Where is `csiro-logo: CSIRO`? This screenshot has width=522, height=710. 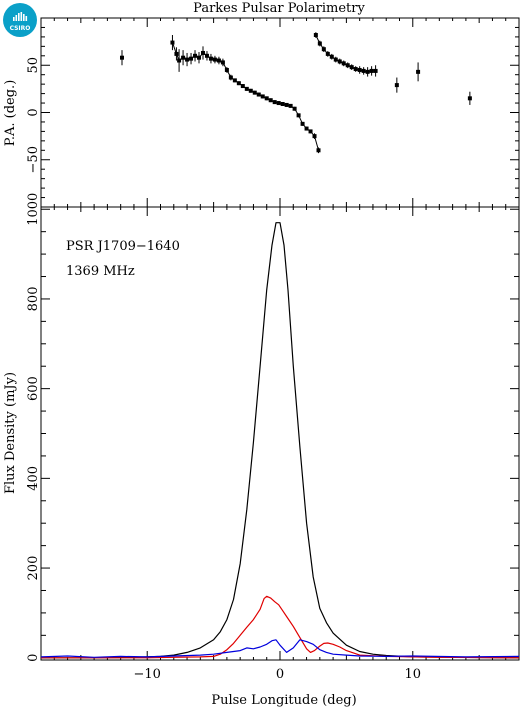 csiro-logo: CSIRO is located at coordinates (20, 20).